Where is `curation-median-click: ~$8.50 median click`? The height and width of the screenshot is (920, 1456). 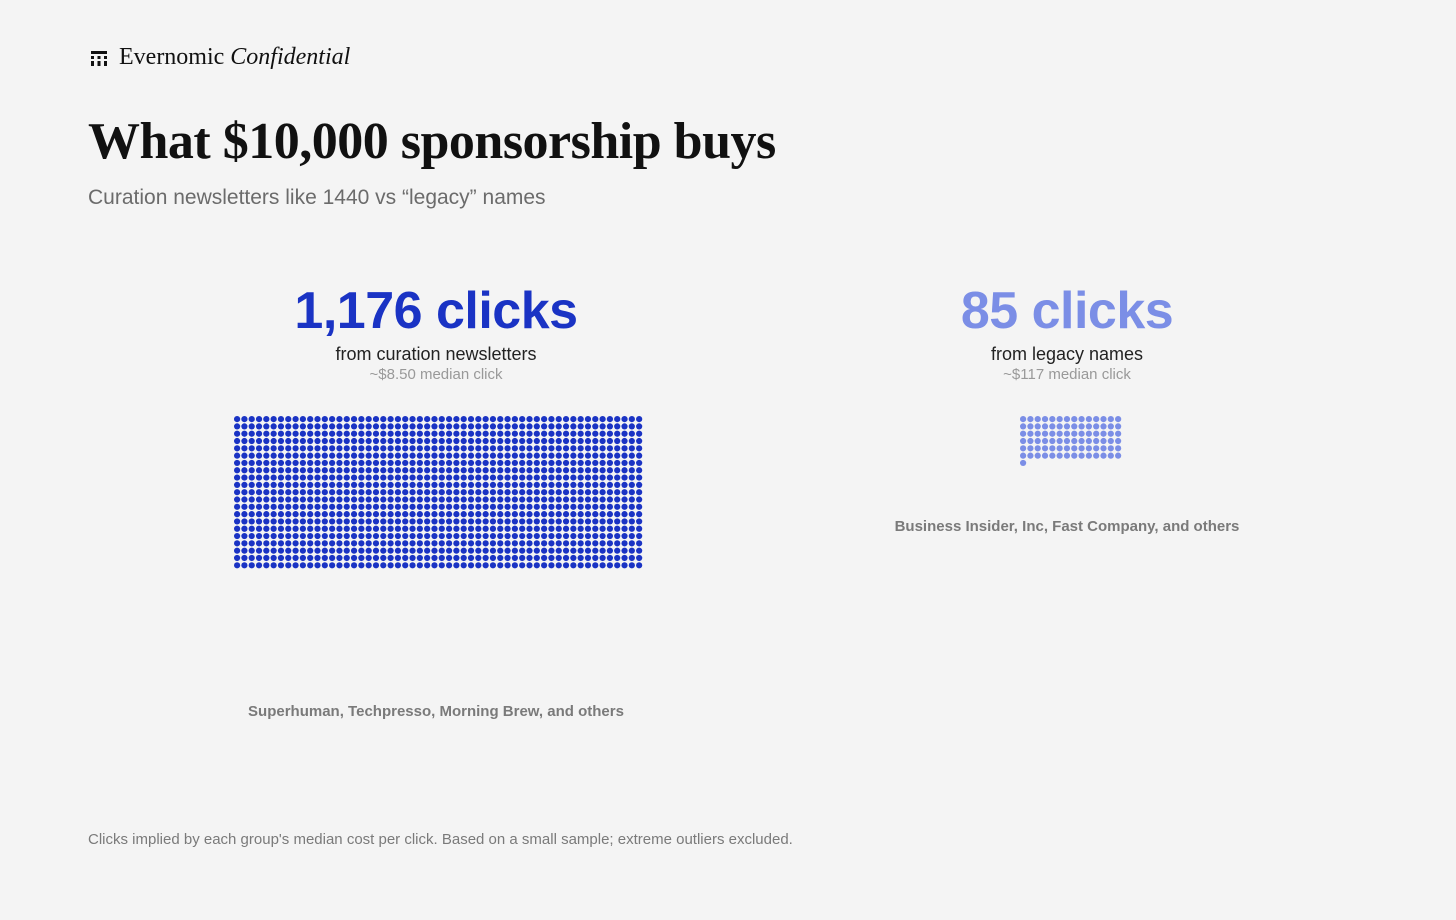 curation-median-click: ~$8.50 median click is located at coordinates (436, 374).